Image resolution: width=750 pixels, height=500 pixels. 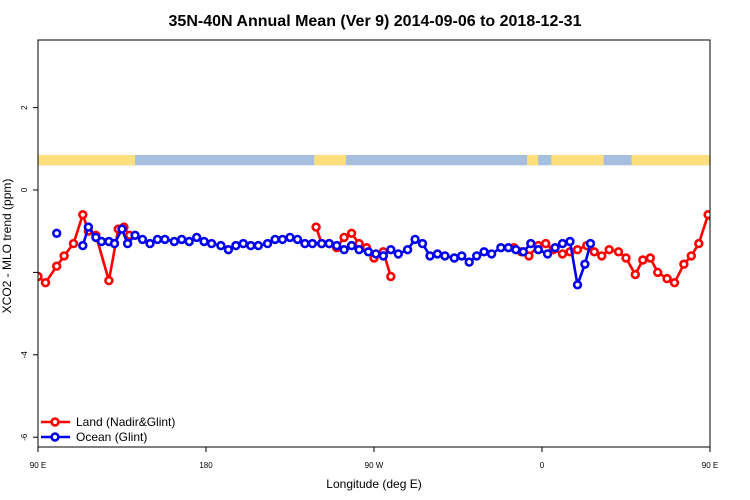 What do you see at coordinates (374, 458) in the screenshot?
I see `x-axis: 90 E 180 90 W 0 90 E` at bounding box center [374, 458].